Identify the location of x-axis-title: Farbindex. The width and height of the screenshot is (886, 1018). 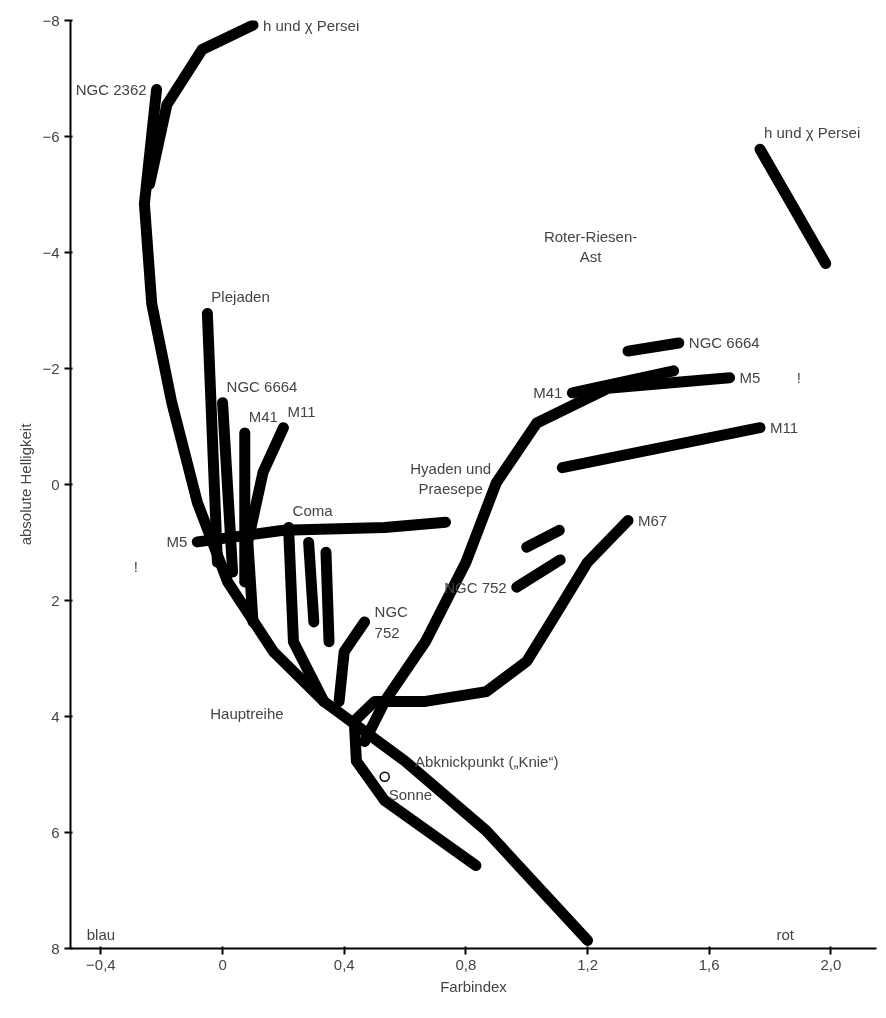
(474, 986).